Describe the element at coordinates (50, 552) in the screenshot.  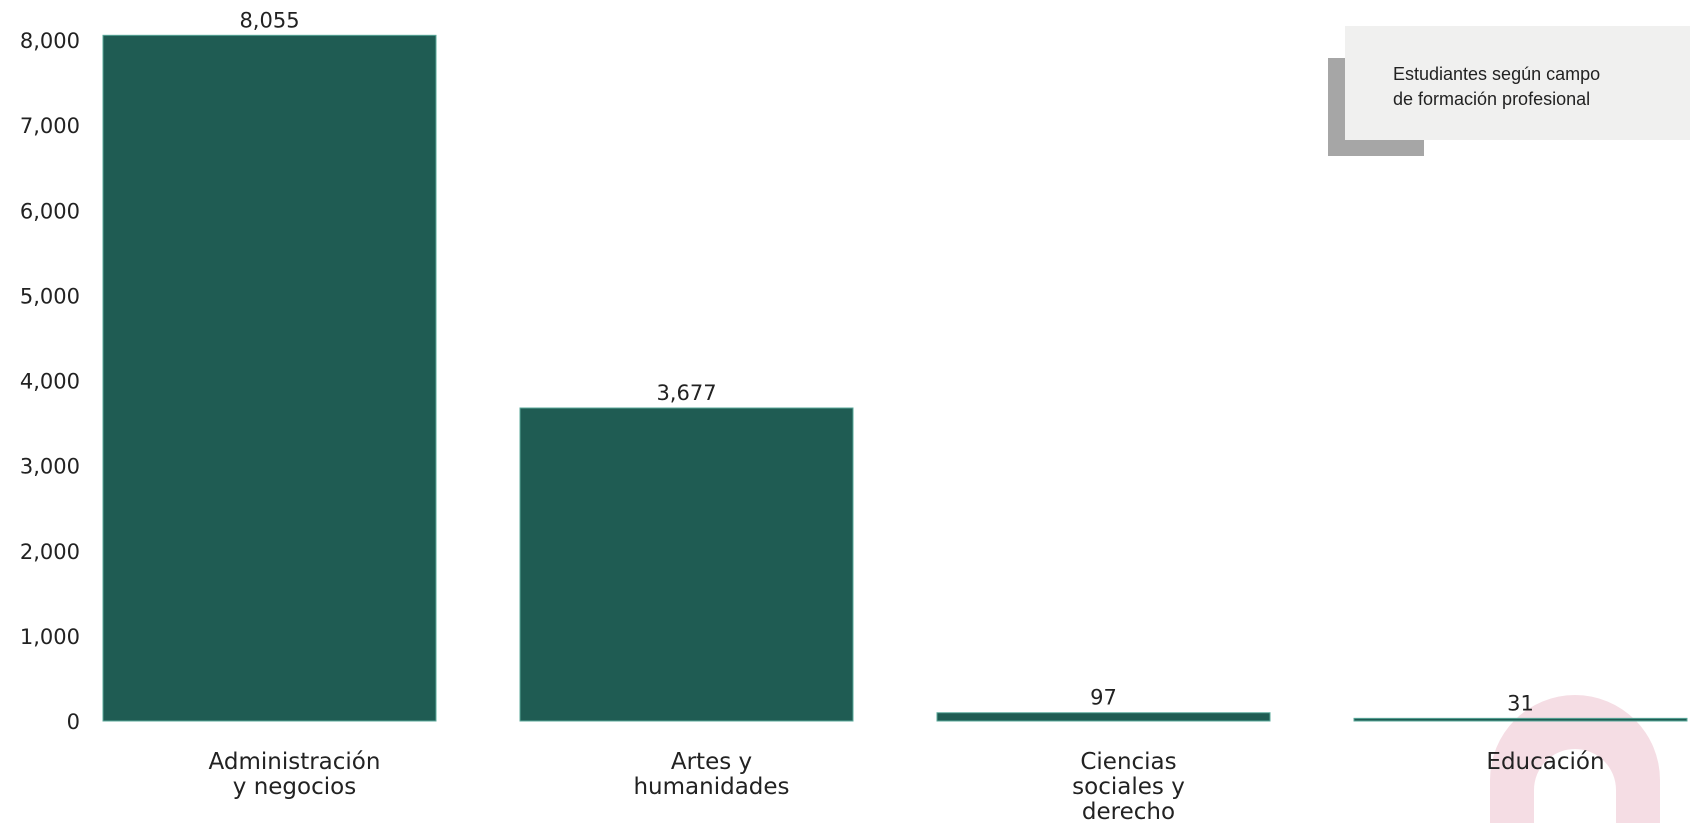
I see `y-tick-label: 2,000` at that location.